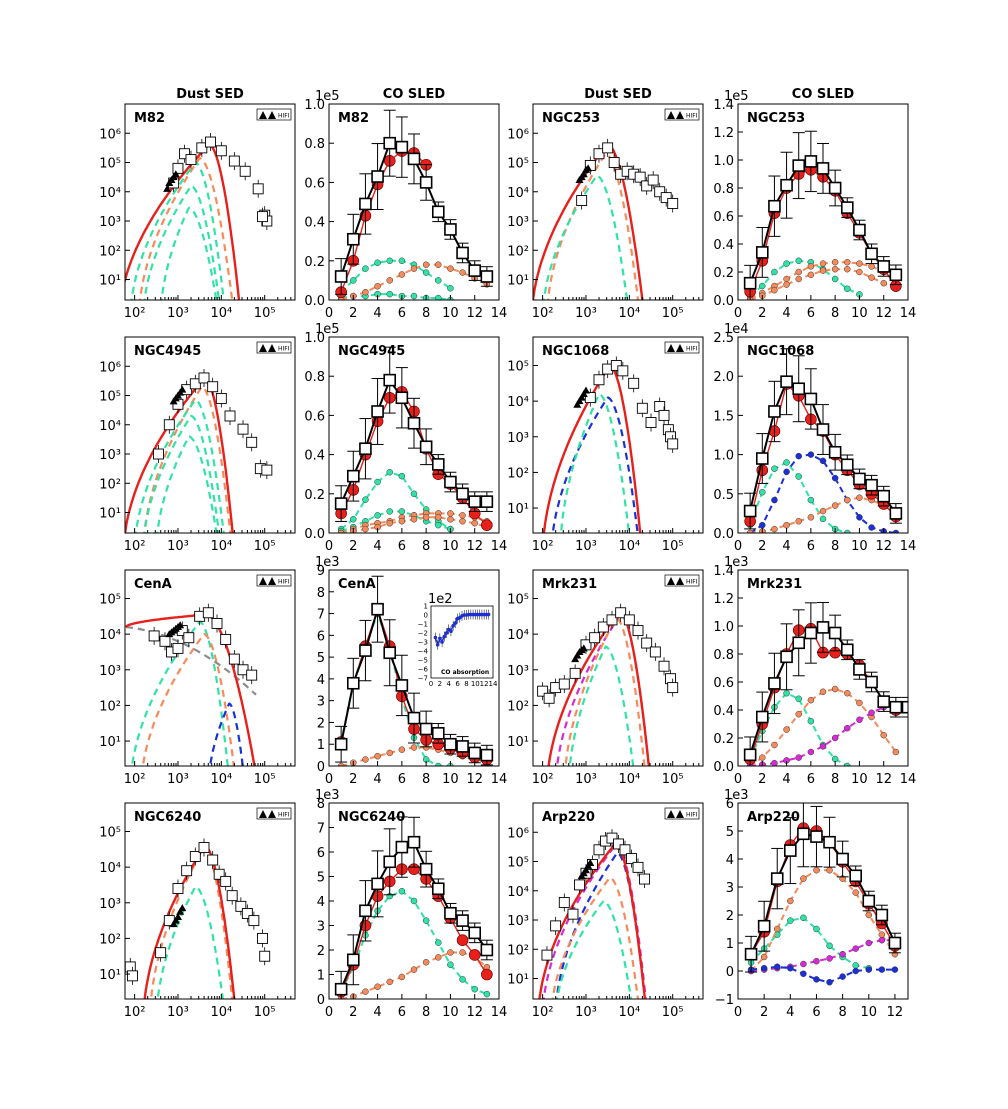 This screenshot has width=1008, height=1109. Describe the element at coordinates (423, 670) in the screenshot. I see `inset-y-tick-label: −6` at that location.